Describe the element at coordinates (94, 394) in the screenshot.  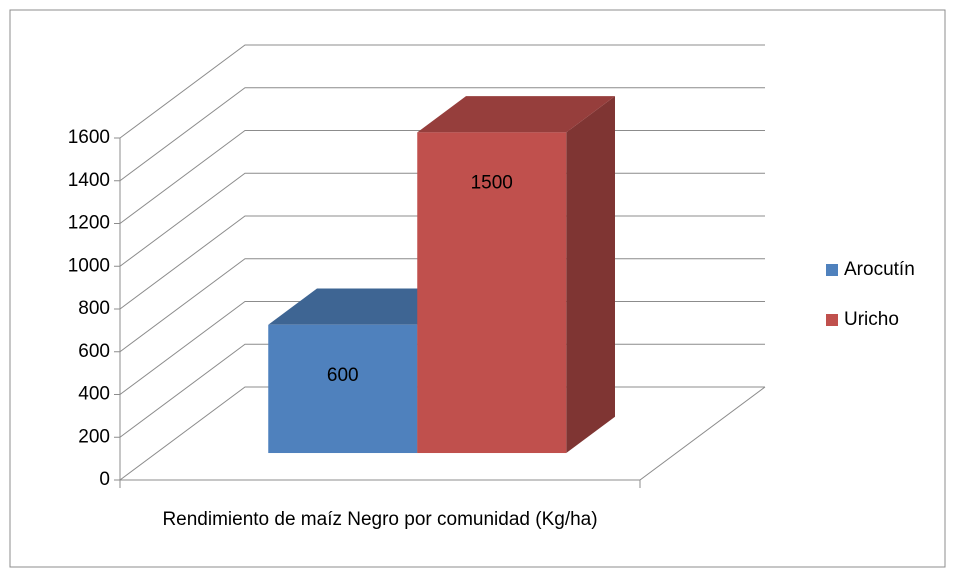
I see `y-tick-label: 400` at that location.